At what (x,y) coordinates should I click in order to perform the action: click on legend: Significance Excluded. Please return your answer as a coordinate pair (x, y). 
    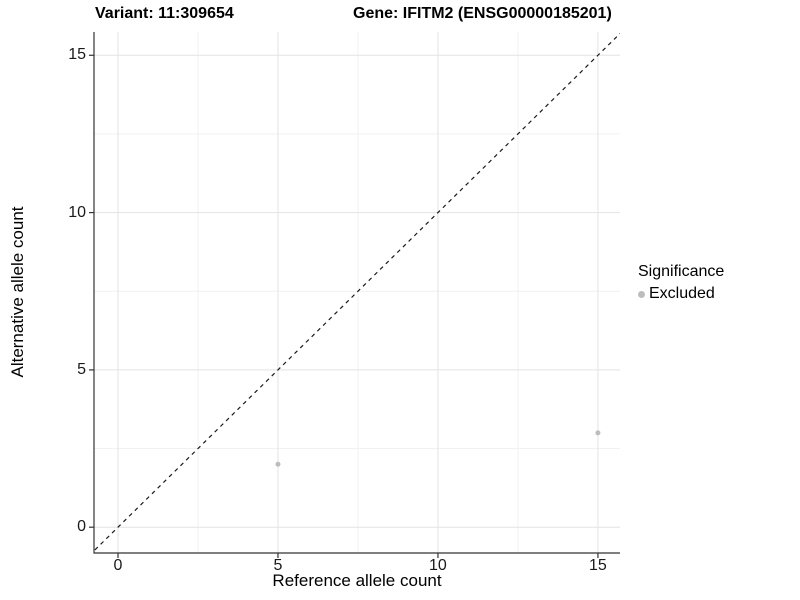
    Looking at the image, I should click on (681, 283).